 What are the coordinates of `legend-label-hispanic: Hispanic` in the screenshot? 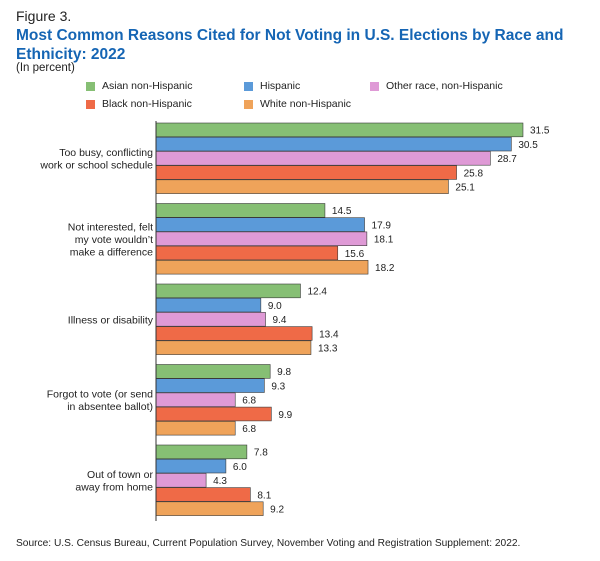 It's located at (280, 86).